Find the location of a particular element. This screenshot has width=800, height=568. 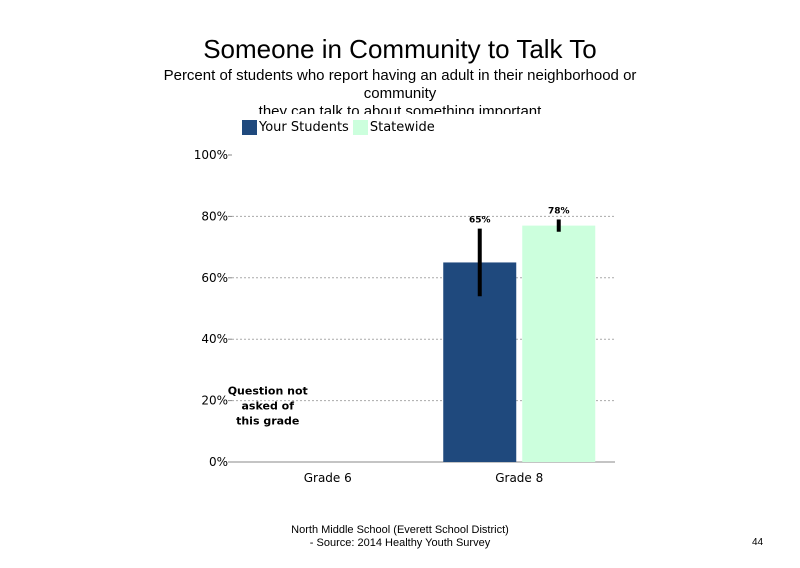

data-label: 78% is located at coordinates (559, 211).